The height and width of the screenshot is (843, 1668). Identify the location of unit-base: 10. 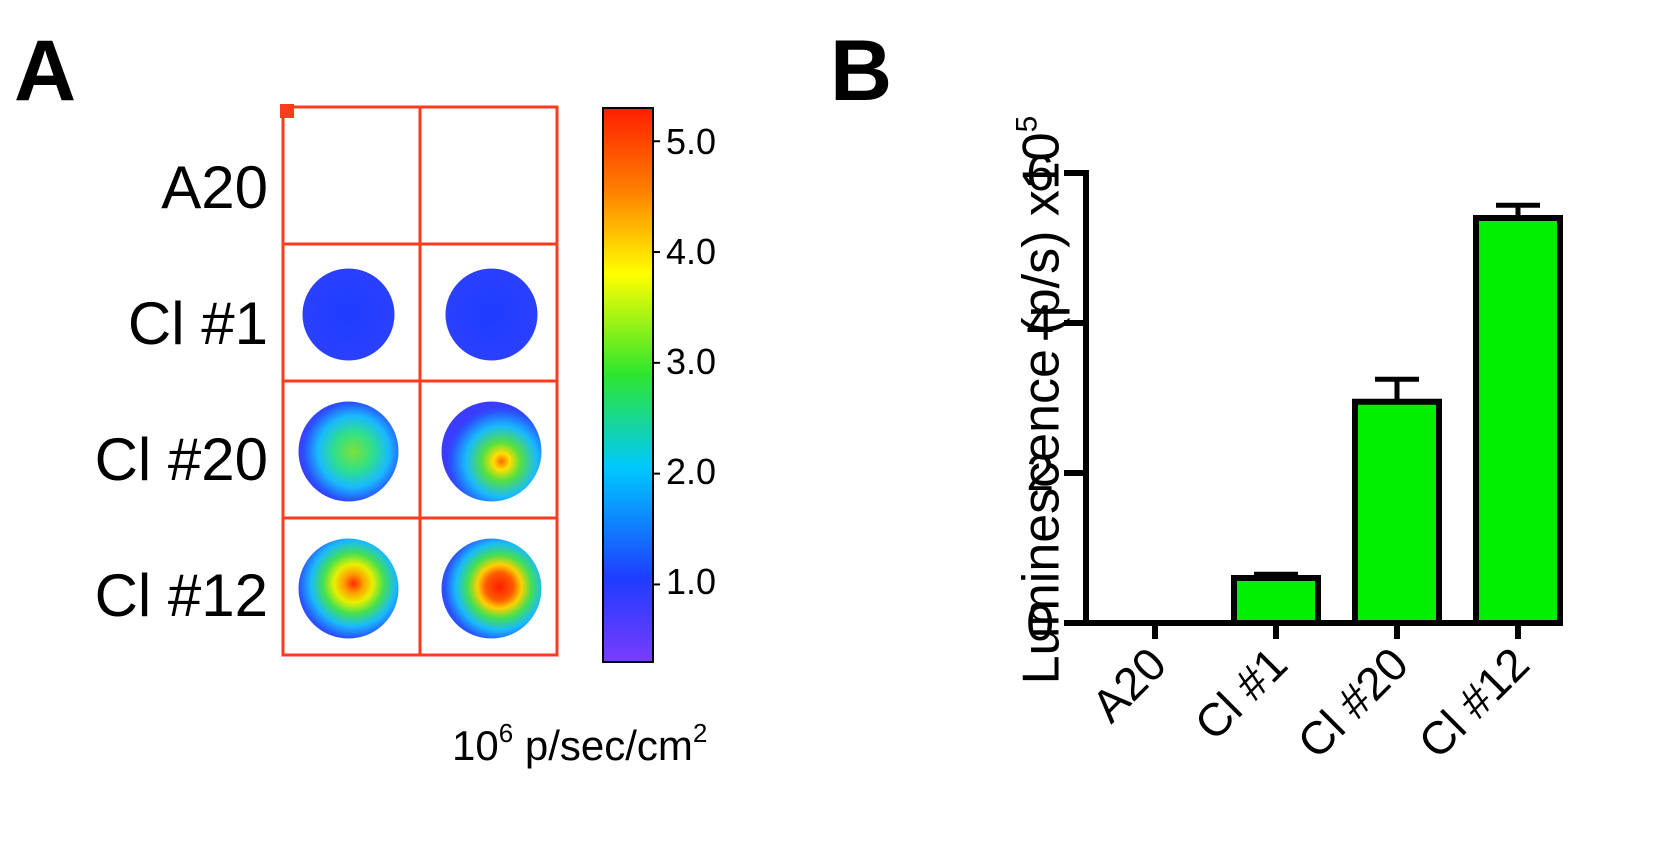
(475, 745).